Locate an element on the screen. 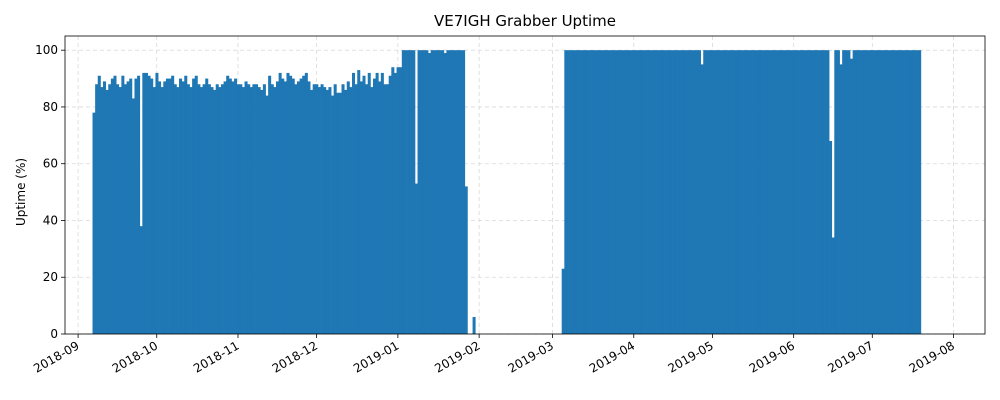 The width and height of the screenshot is (1000, 400). y-tick-label: 0 is located at coordinates (54, 334).